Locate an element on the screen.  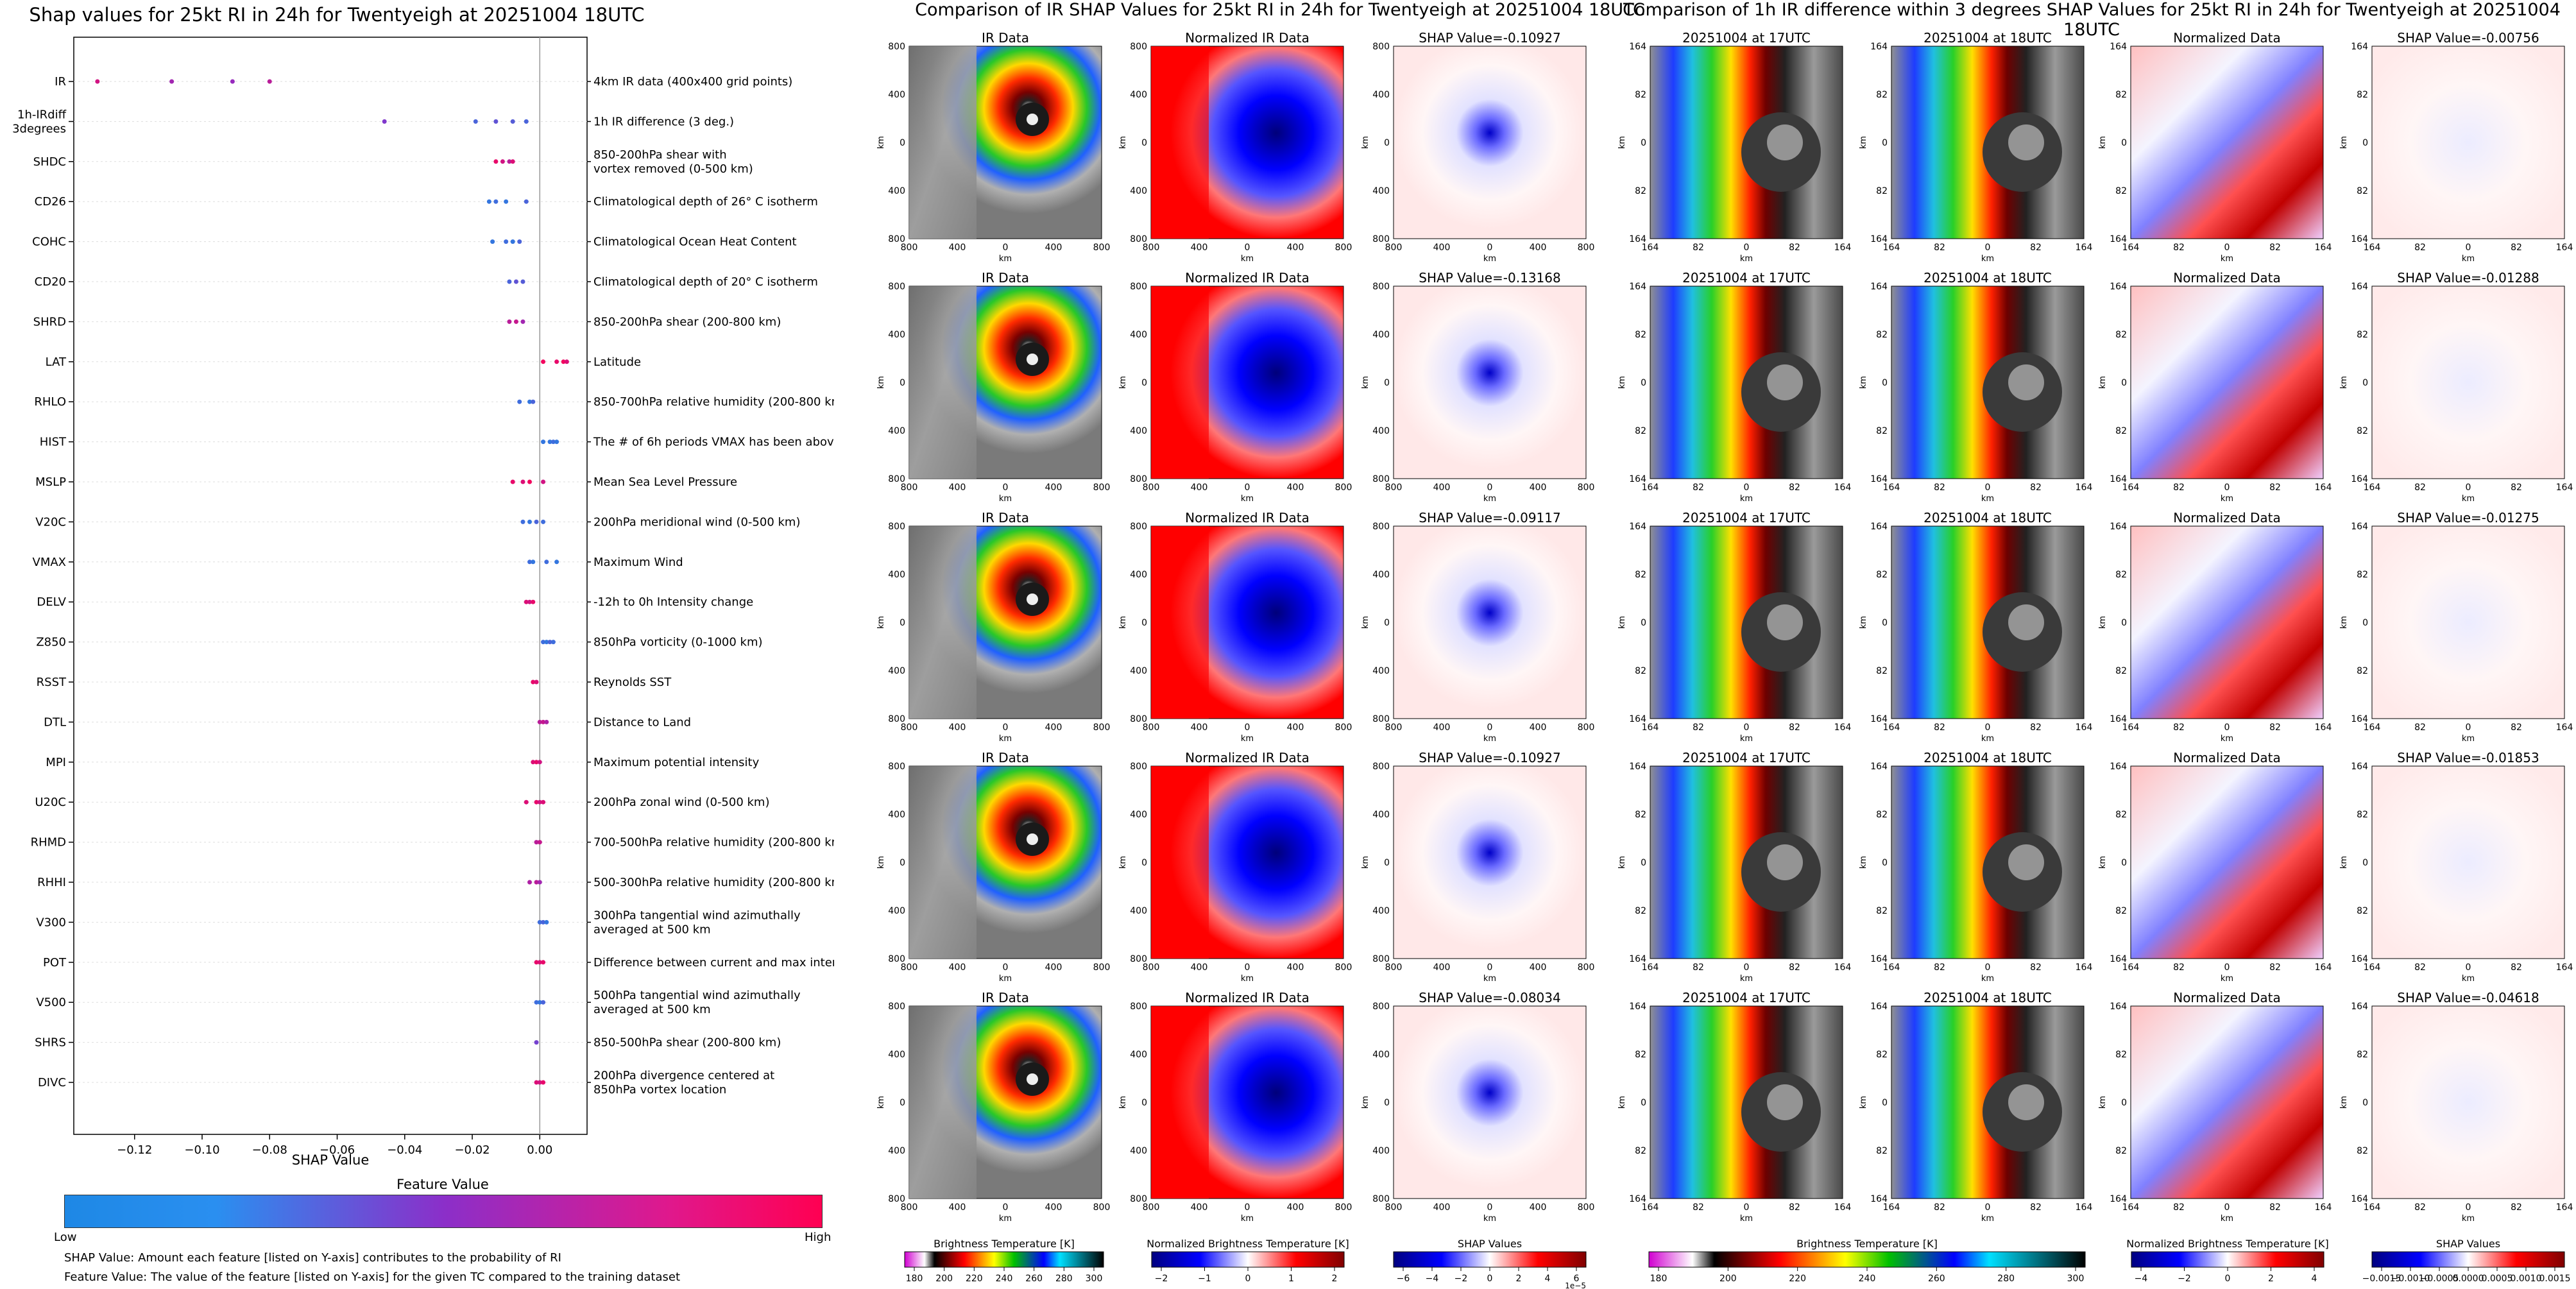
feature-label: 1h-IRdiff is located at coordinates (42, 114).